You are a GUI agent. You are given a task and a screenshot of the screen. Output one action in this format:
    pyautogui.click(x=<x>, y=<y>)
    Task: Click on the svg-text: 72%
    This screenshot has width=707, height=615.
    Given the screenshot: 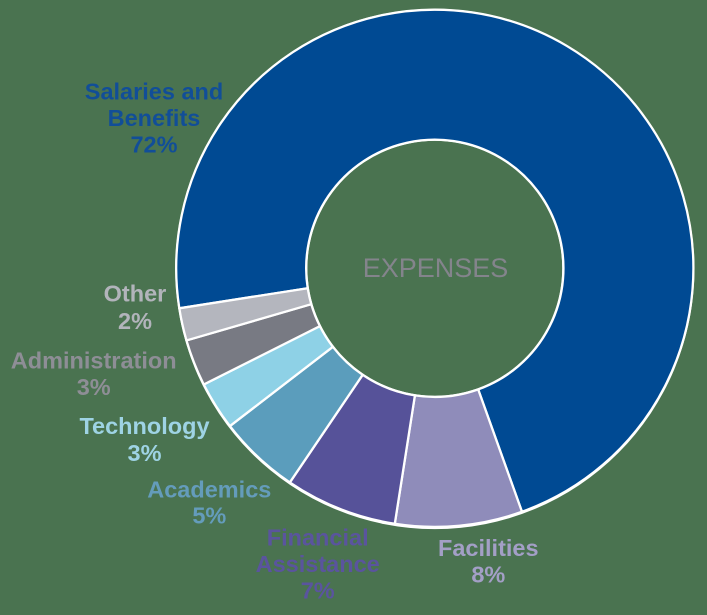 What is the action you would take?
    pyautogui.click(x=153, y=145)
    